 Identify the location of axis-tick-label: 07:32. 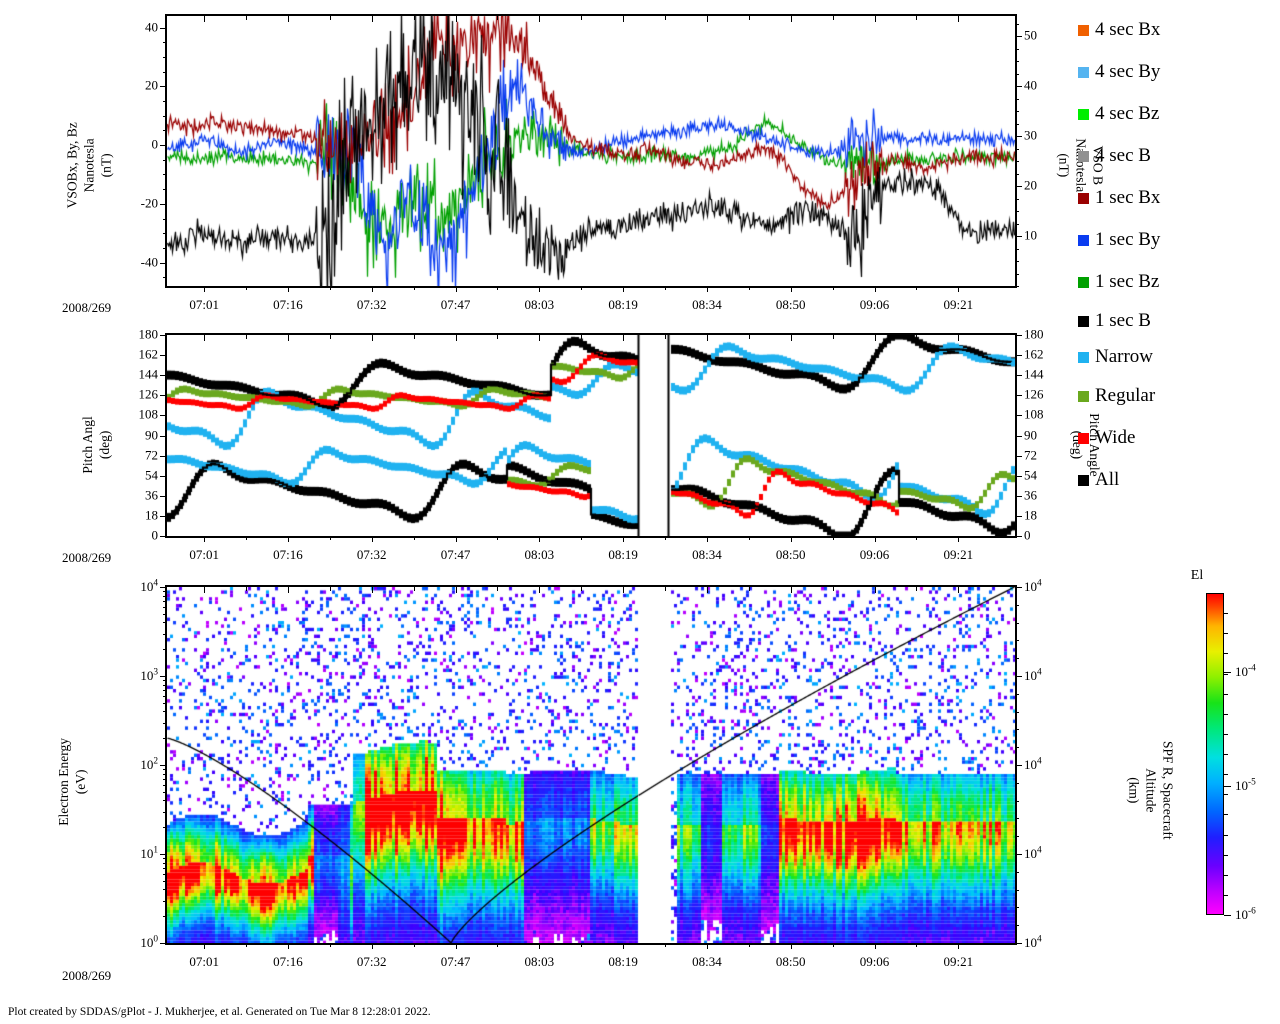
(371, 554).